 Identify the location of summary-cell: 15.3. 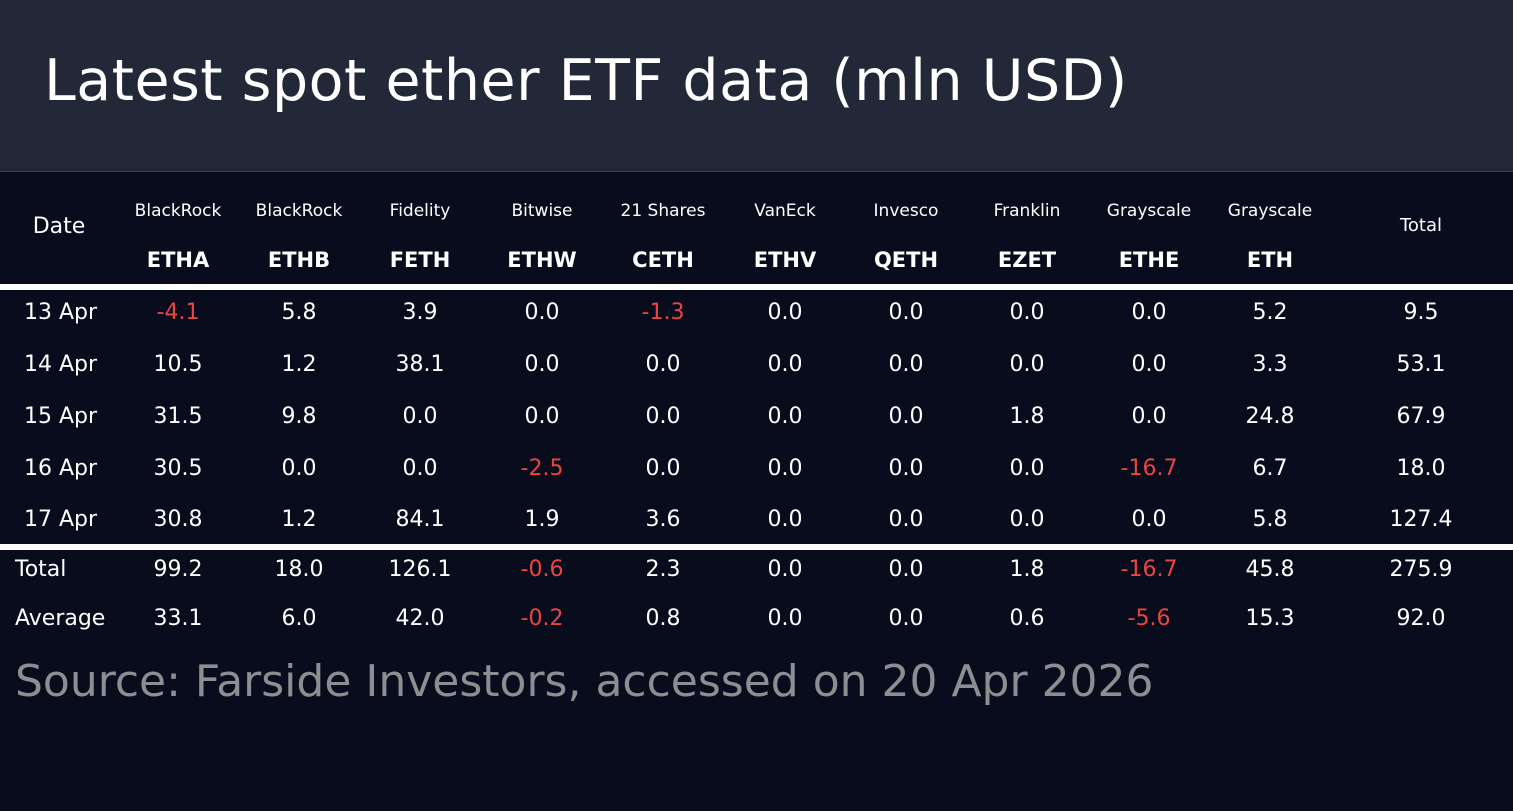
(1270, 618).